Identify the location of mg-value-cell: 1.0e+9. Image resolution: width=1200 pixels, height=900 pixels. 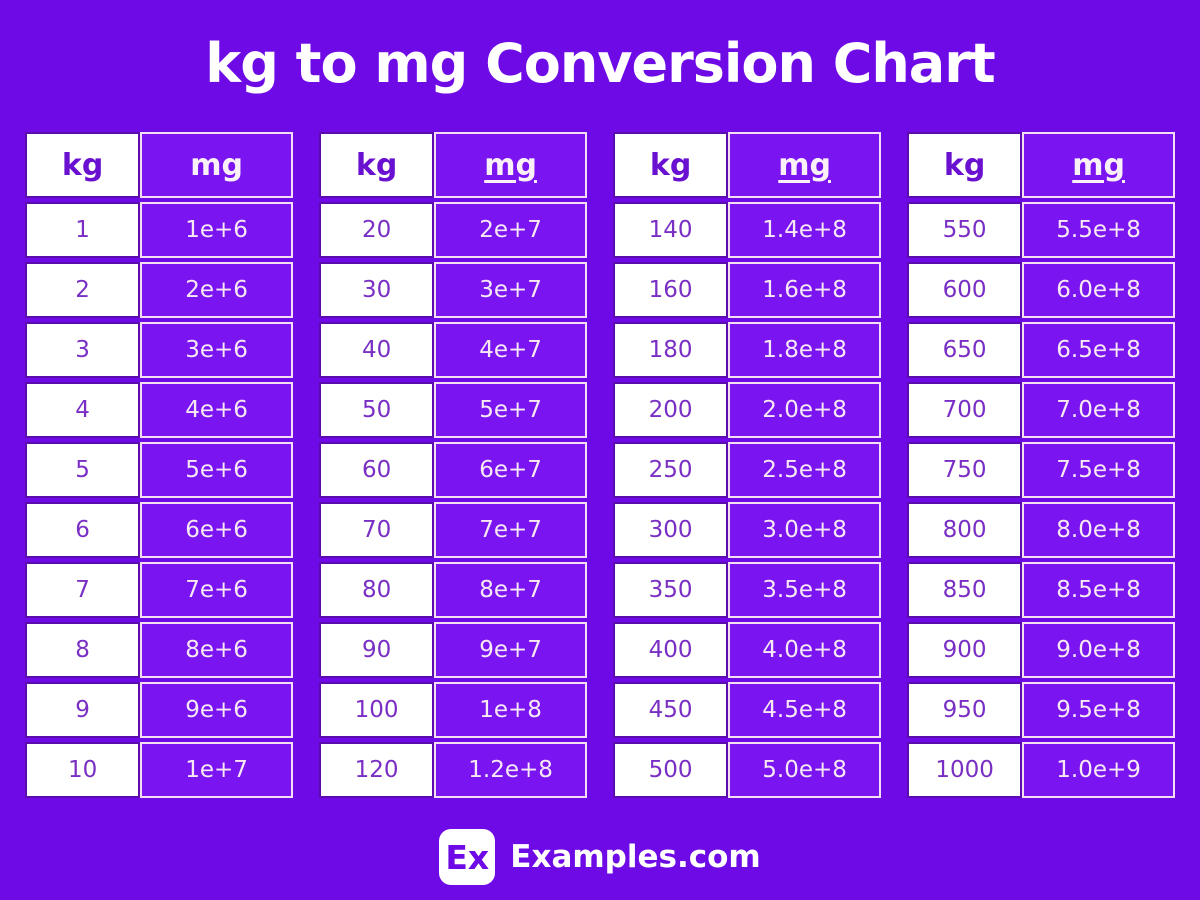
(1098, 770).